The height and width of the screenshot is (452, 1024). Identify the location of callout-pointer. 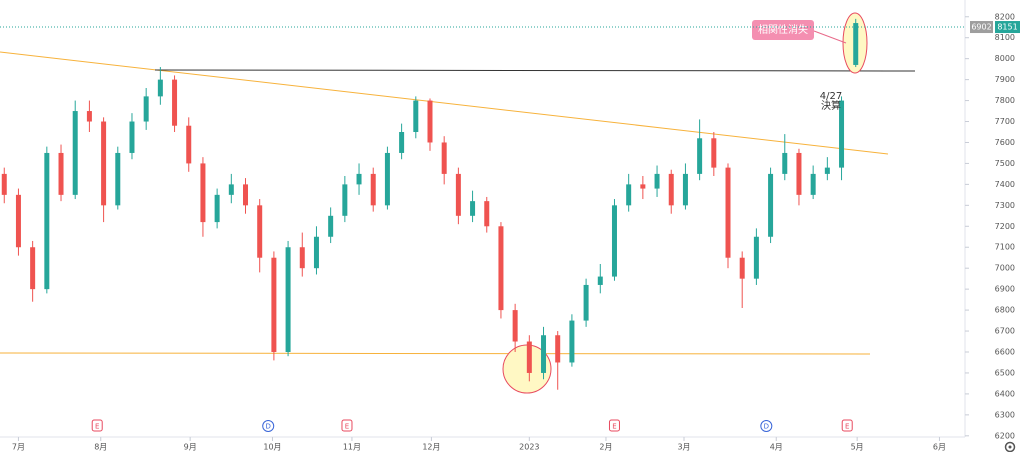
(830, 37).